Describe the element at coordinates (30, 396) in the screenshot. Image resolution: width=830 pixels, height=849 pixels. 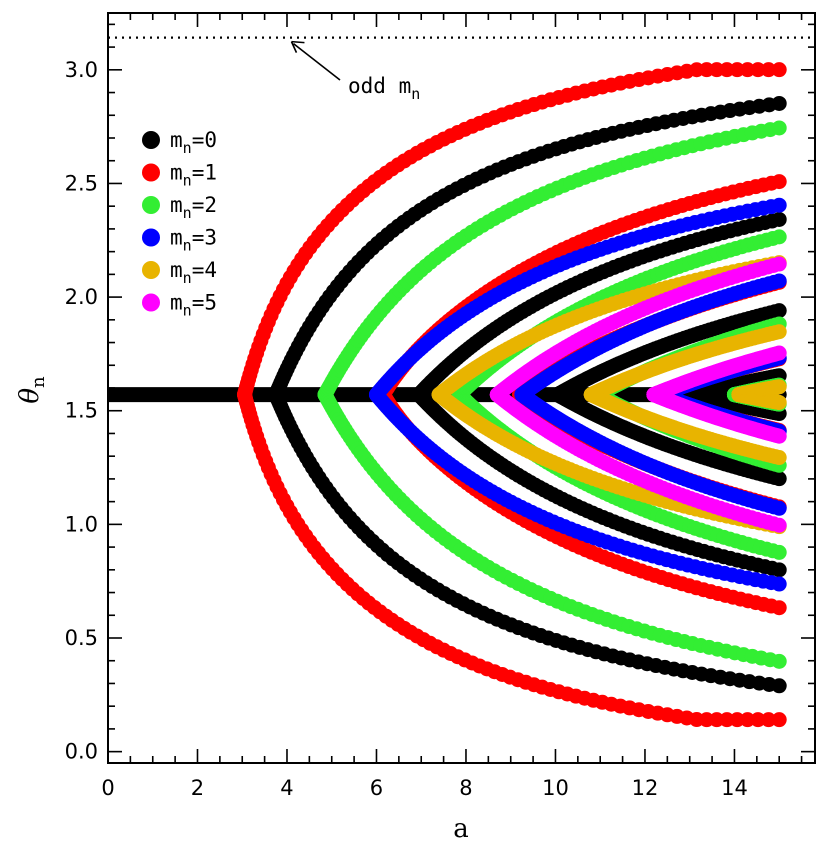
I see `y-axis-label-main: θ` at that location.